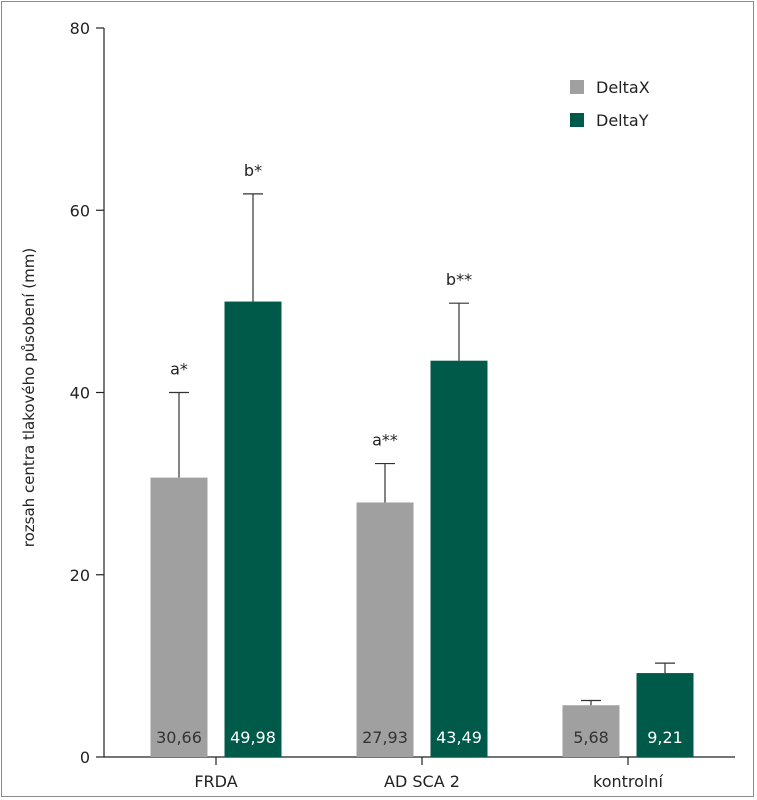  I want to click on bar-value-label: 27,93, so click(385, 737).